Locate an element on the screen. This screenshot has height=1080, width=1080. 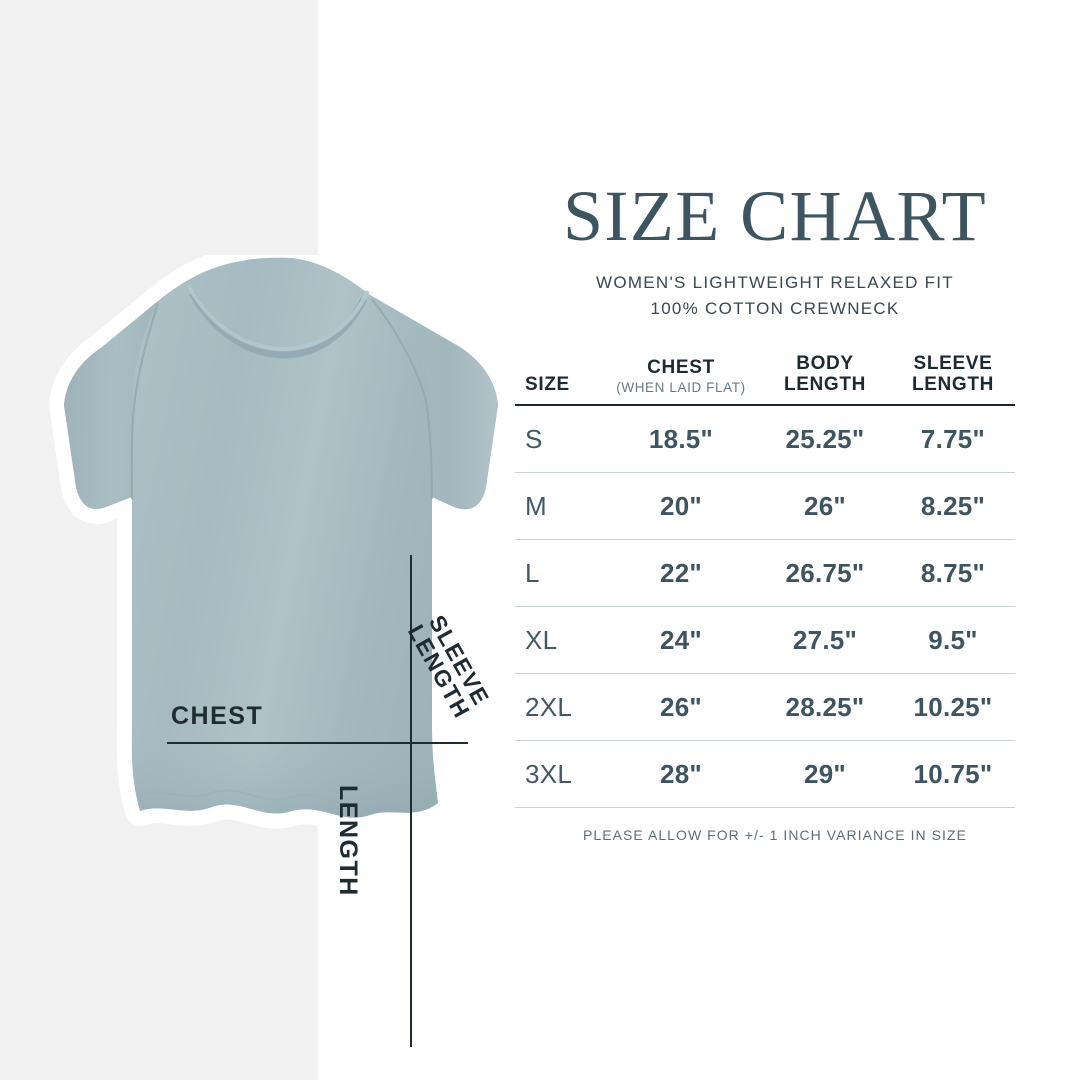
chest-measure-label: CHEST is located at coordinates (217, 716).